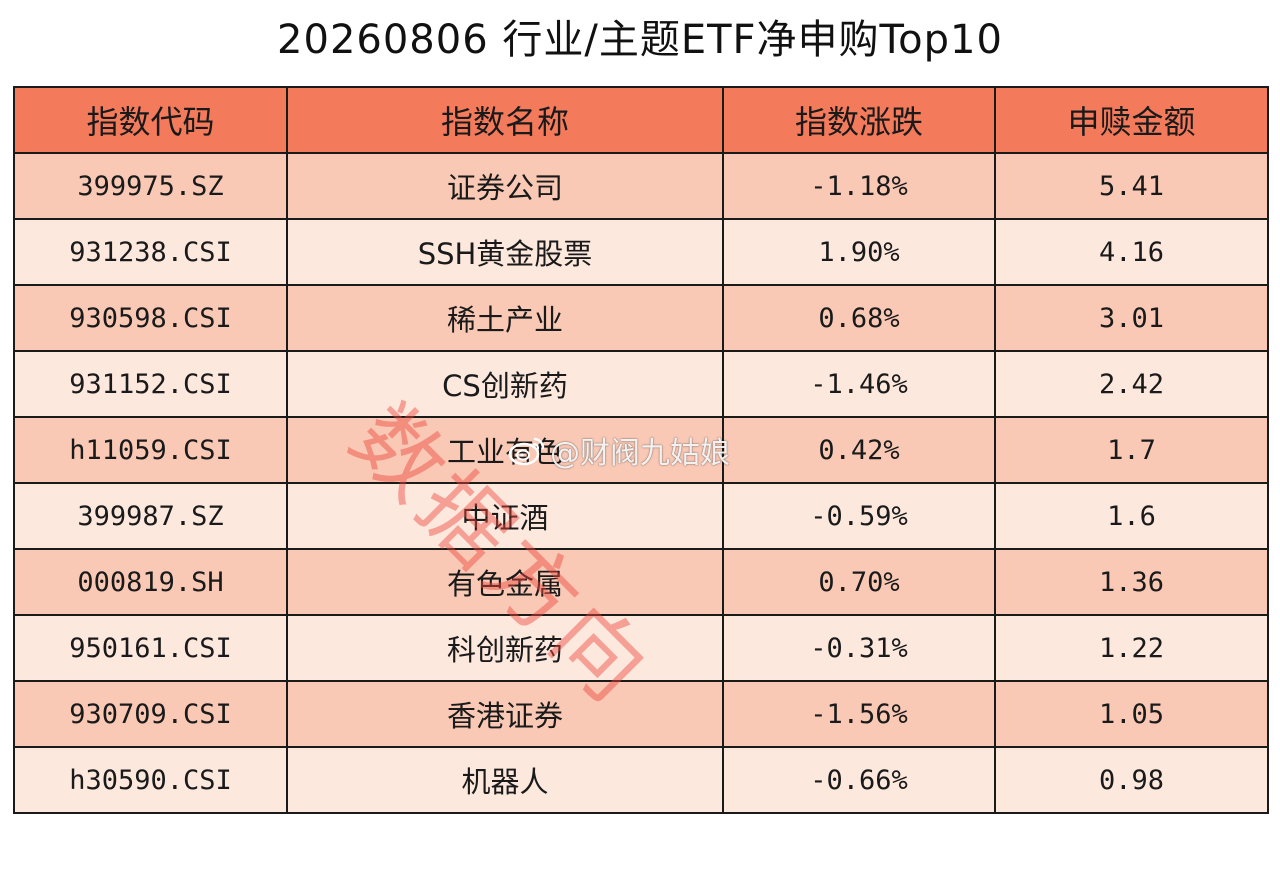  What do you see at coordinates (150, 450) in the screenshot?
I see `cell-index-code: h11059.CSI` at bounding box center [150, 450].